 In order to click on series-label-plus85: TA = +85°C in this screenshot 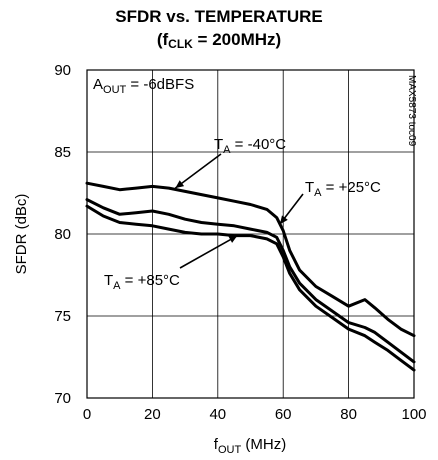, I will do `click(142, 282)`.